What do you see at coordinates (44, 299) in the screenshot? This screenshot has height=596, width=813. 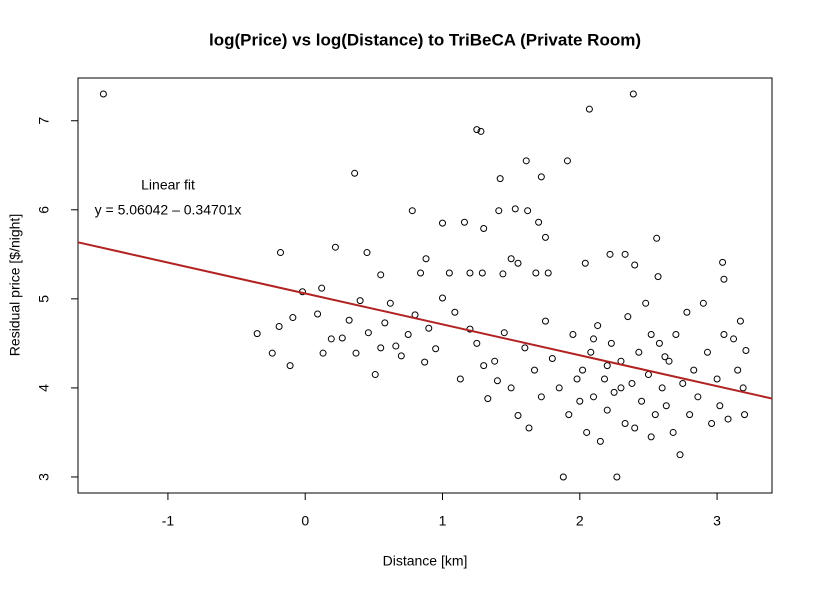 I see `y-tick-label: 5` at bounding box center [44, 299].